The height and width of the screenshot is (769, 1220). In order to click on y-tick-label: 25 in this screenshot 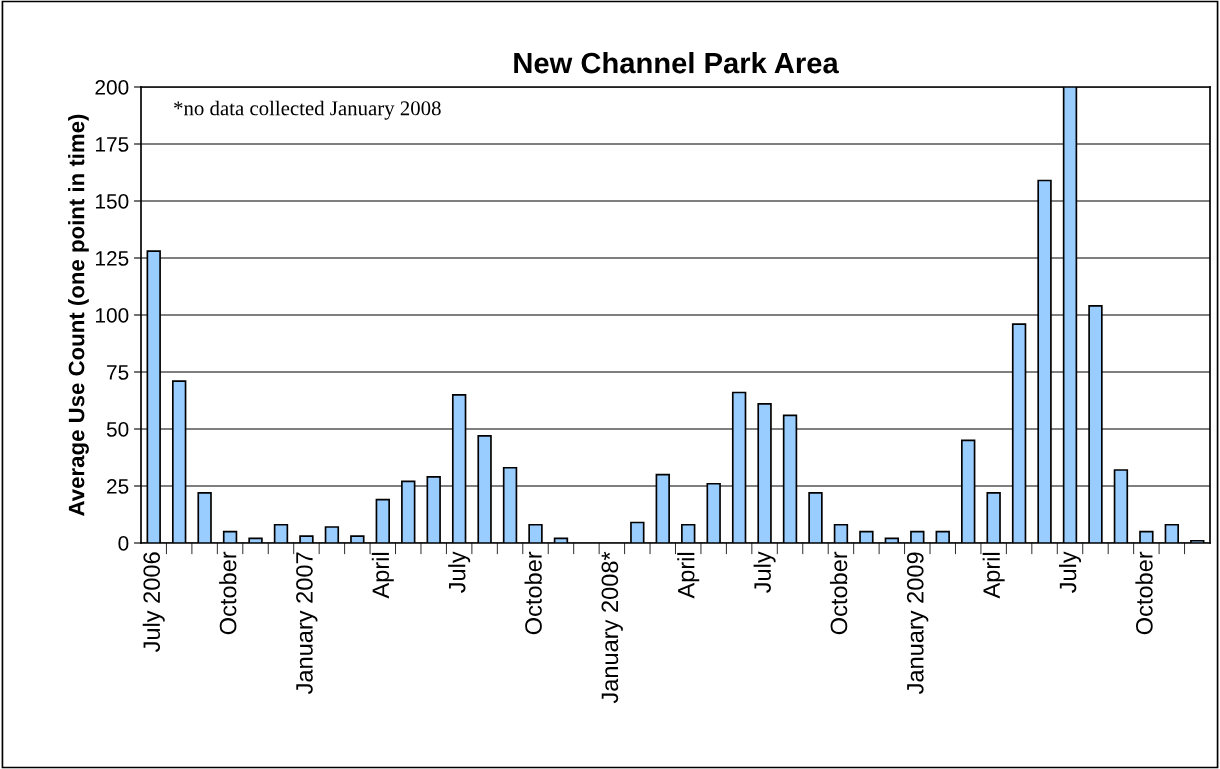, I will do `click(118, 486)`.